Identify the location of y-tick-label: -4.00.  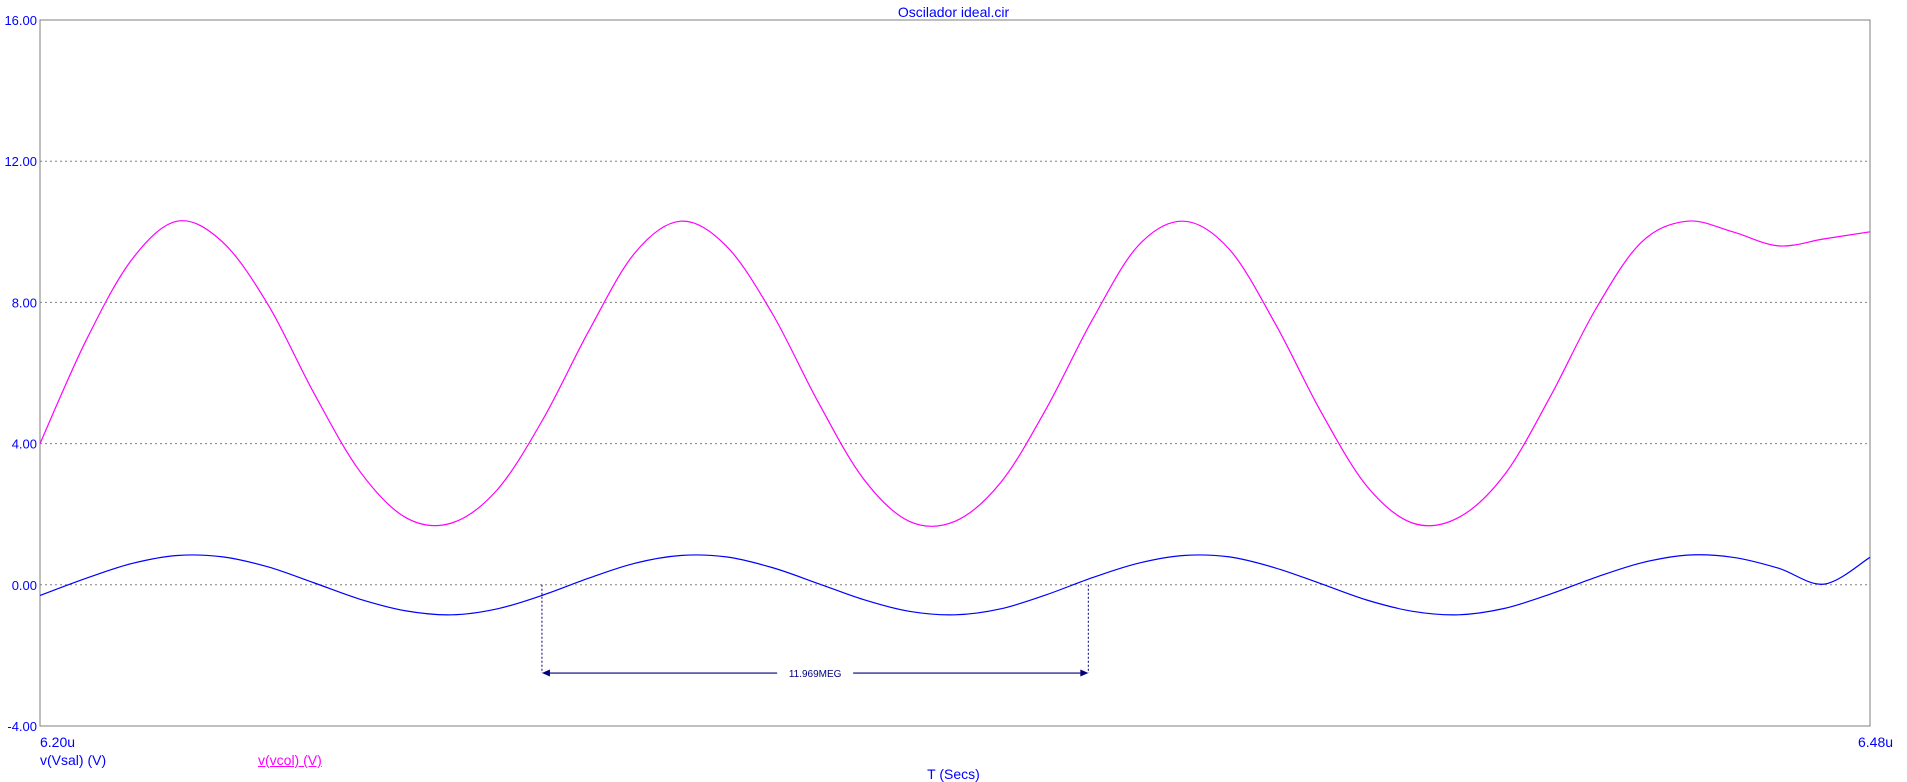
(22, 726).